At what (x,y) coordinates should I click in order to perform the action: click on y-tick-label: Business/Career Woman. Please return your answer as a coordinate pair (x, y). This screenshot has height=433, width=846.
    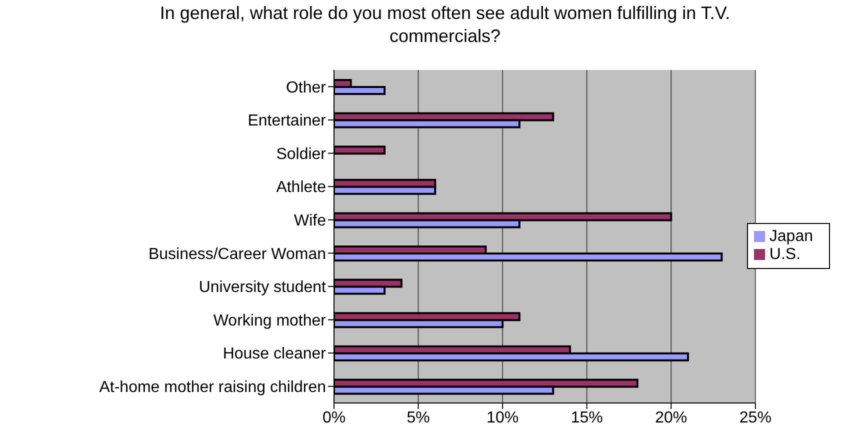
    Looking at the image, I should click on (237, 254).